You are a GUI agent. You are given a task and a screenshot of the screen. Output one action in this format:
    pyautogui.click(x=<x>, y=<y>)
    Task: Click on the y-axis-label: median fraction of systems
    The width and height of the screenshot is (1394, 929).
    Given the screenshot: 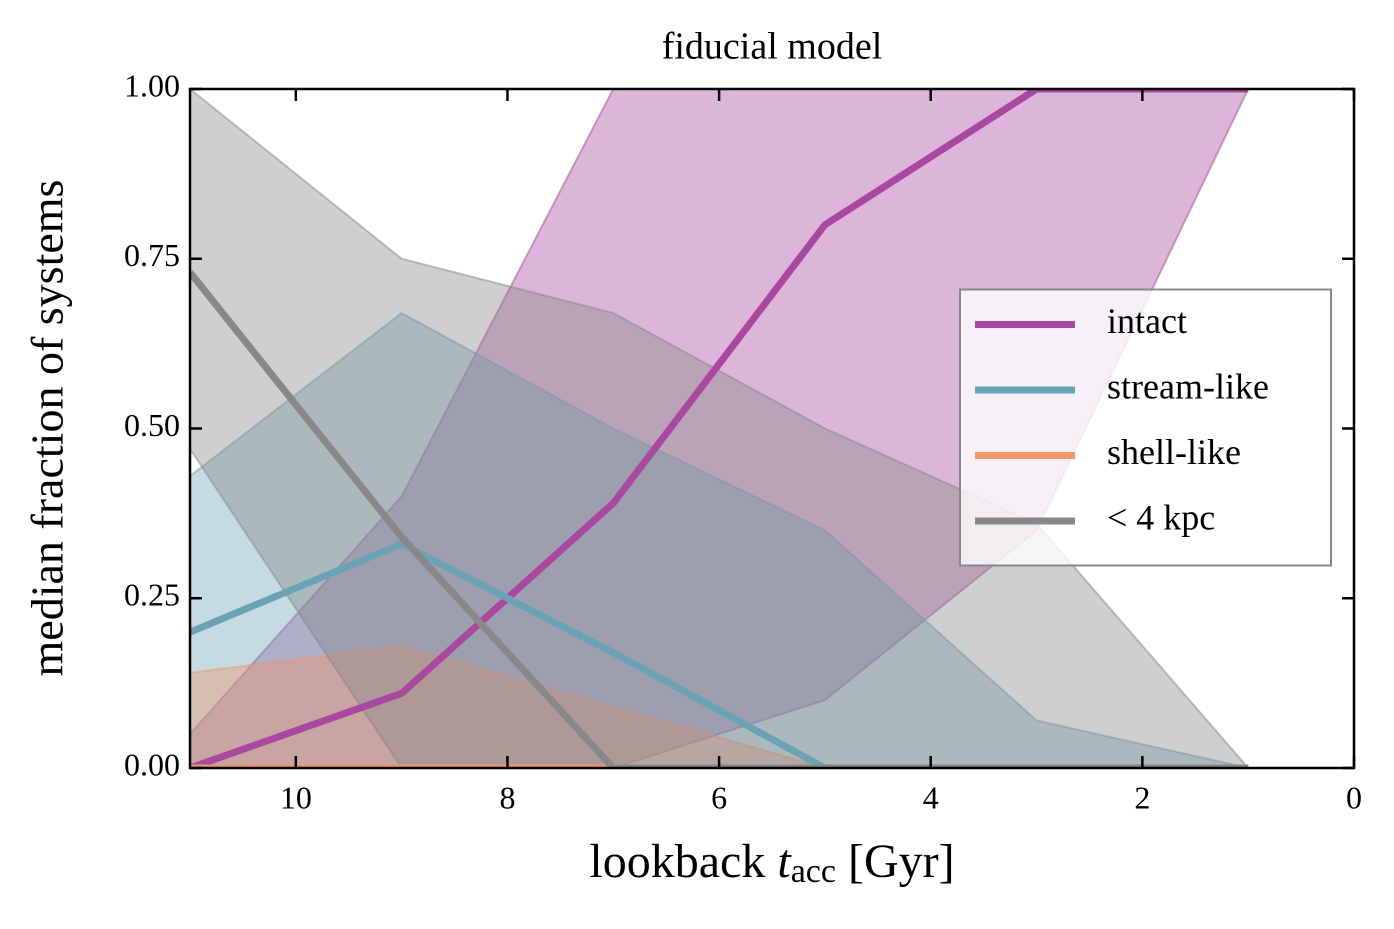 What is the action you would take?
    pyautogui.click(x=47, y=428)
    